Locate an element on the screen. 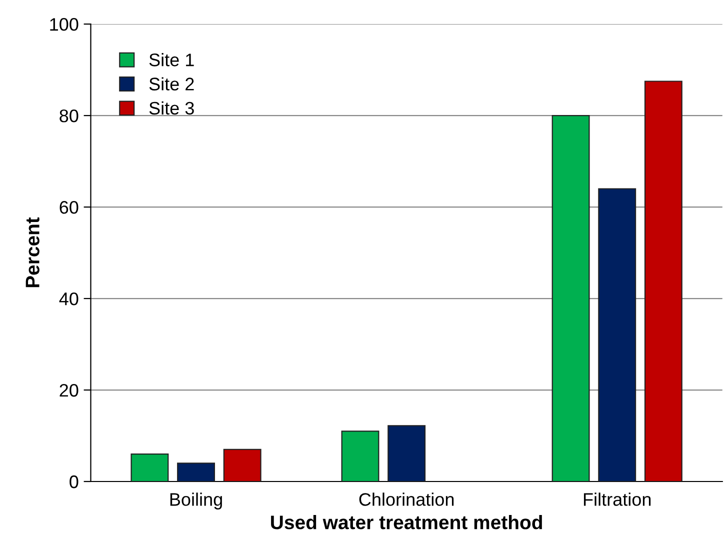 The height and width of the screenshot is (535, 726). x-tick-label: Chlorination is located at coordinates (406, 499).